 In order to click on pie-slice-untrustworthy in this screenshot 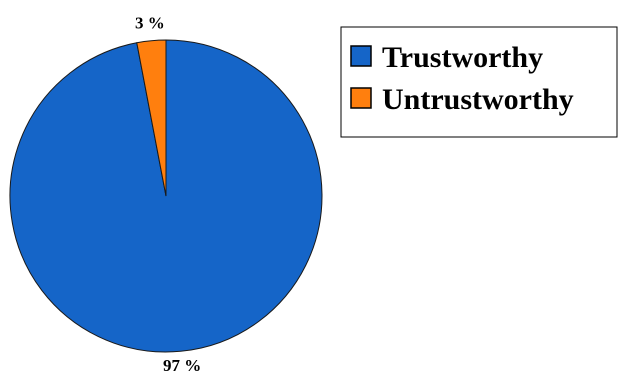, I will do `click(151, 118)`.